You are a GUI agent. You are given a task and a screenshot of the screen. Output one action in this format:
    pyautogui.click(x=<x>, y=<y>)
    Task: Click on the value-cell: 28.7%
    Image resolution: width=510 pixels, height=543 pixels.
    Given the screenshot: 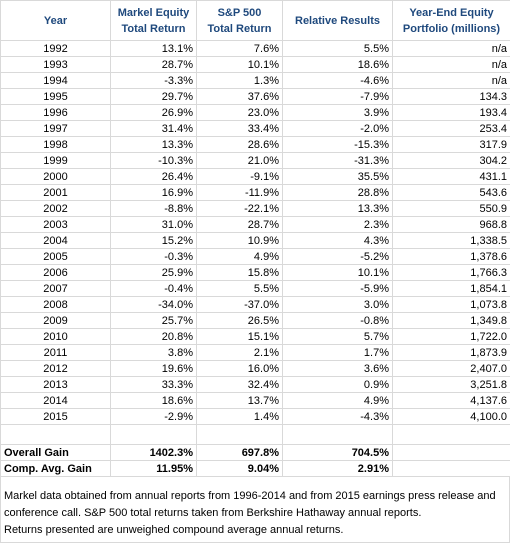 What is the action you would take?
    pyautogui.click(x=240, y=225)
    